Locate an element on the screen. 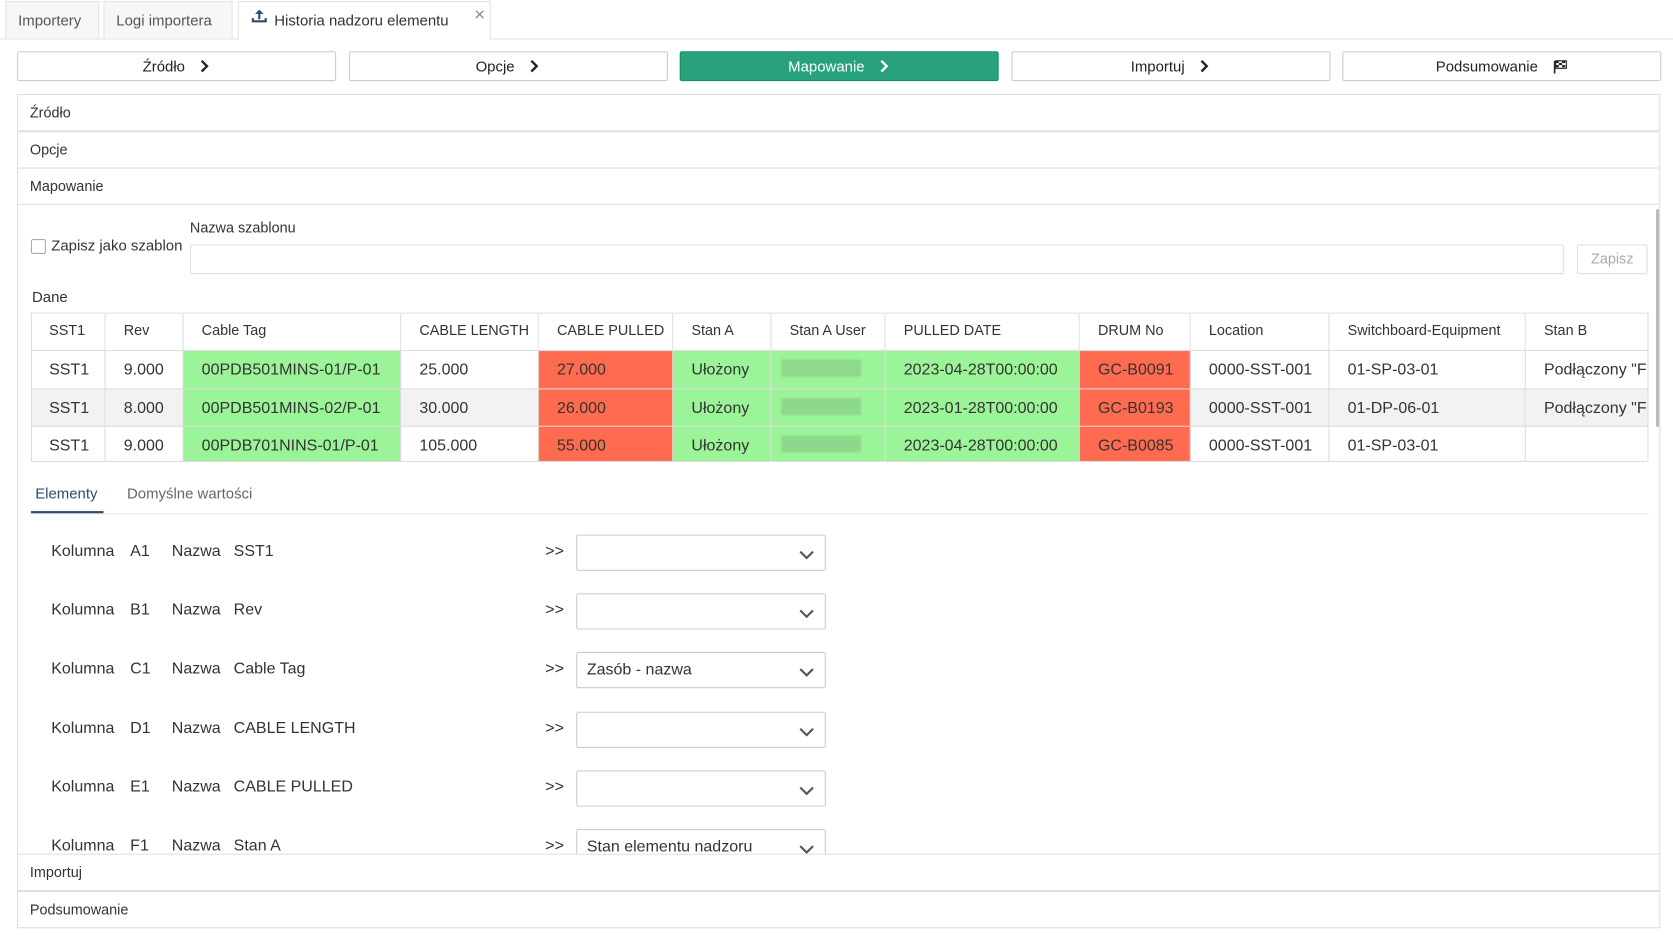  step-label: Importuj is located at coordinates (1157, 66).